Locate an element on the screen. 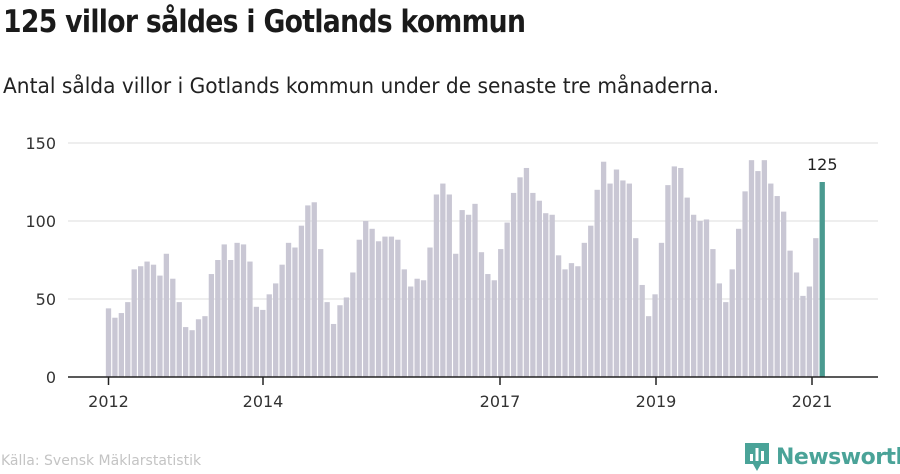  x-tick-label: 2019 is located at coordinates (656, 401).